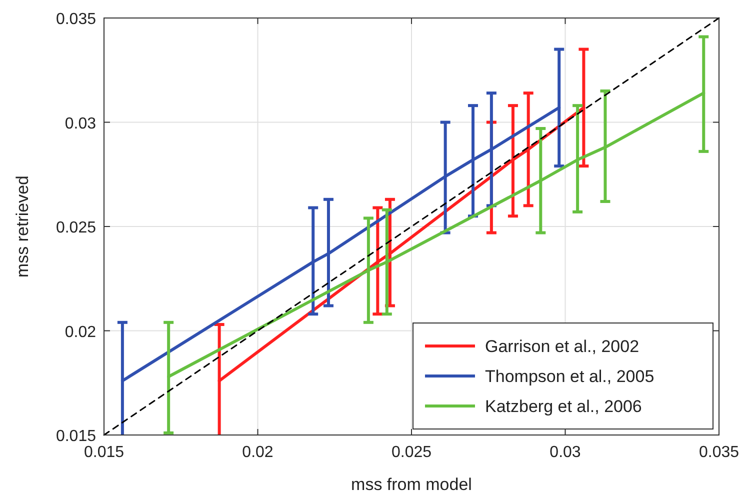 Image resolution: width=743 pixels, height=502 pixels. What do you see at coordinates (104, 452) in the screenshot?
I see `x-tick-label: 0.015` at bounding box center [104, 452].